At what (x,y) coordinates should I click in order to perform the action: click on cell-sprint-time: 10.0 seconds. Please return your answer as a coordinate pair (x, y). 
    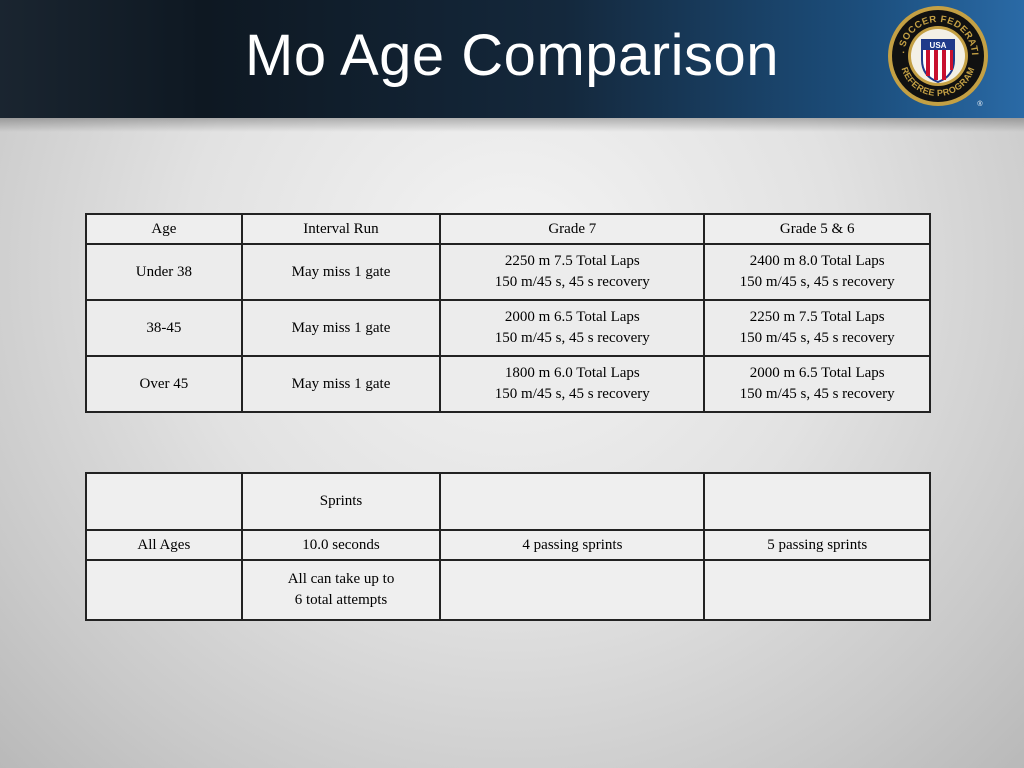
    Looking at the image, I should click on (341, 545).